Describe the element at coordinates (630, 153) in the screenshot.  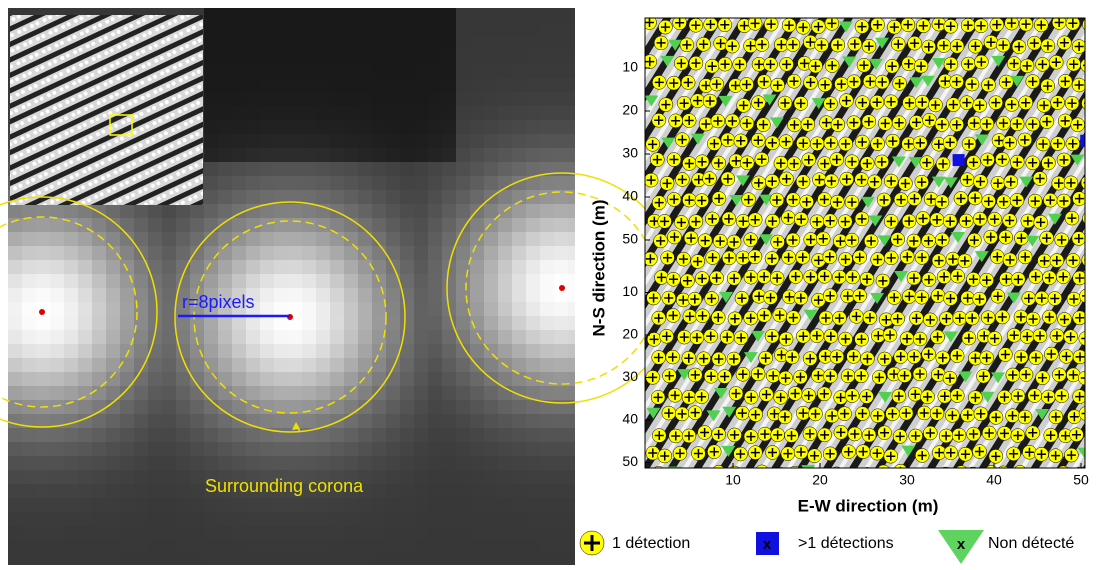
I see `y-tick-label: 30` at that location.